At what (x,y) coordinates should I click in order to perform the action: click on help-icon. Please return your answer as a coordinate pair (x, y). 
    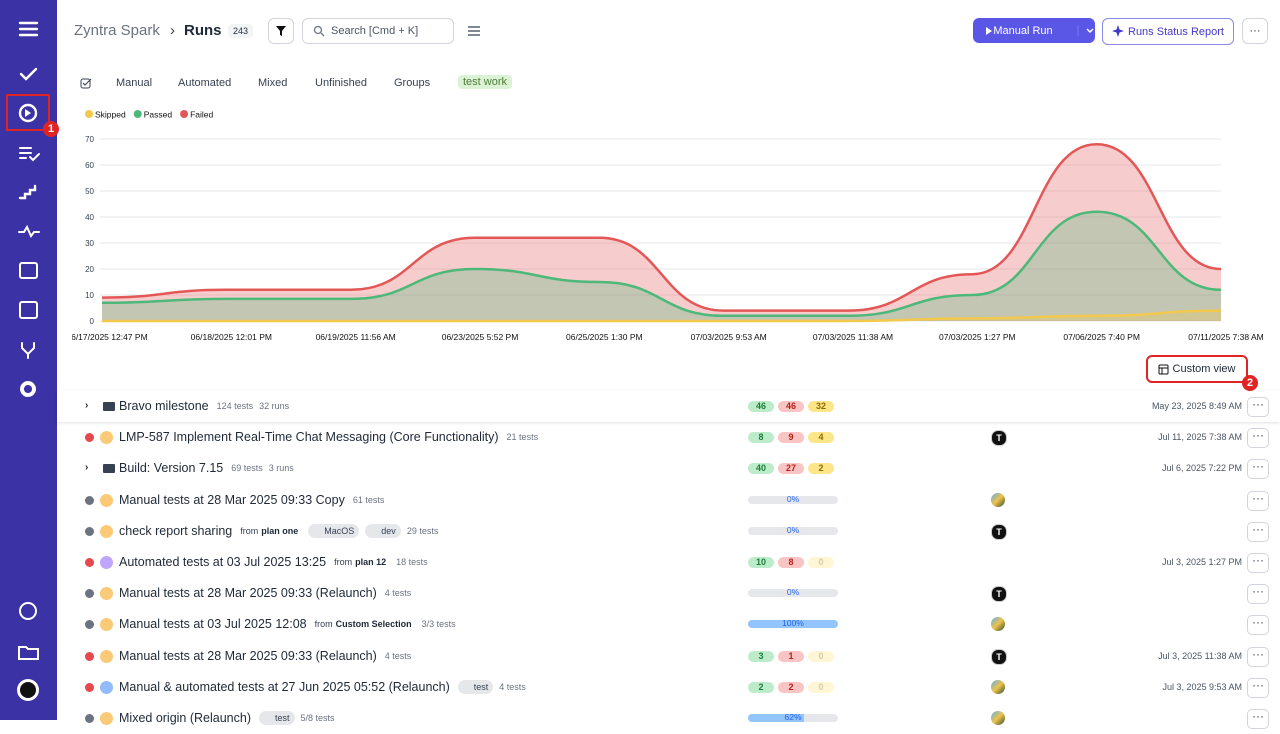
    Looking at the image, I should click on (28, 611).